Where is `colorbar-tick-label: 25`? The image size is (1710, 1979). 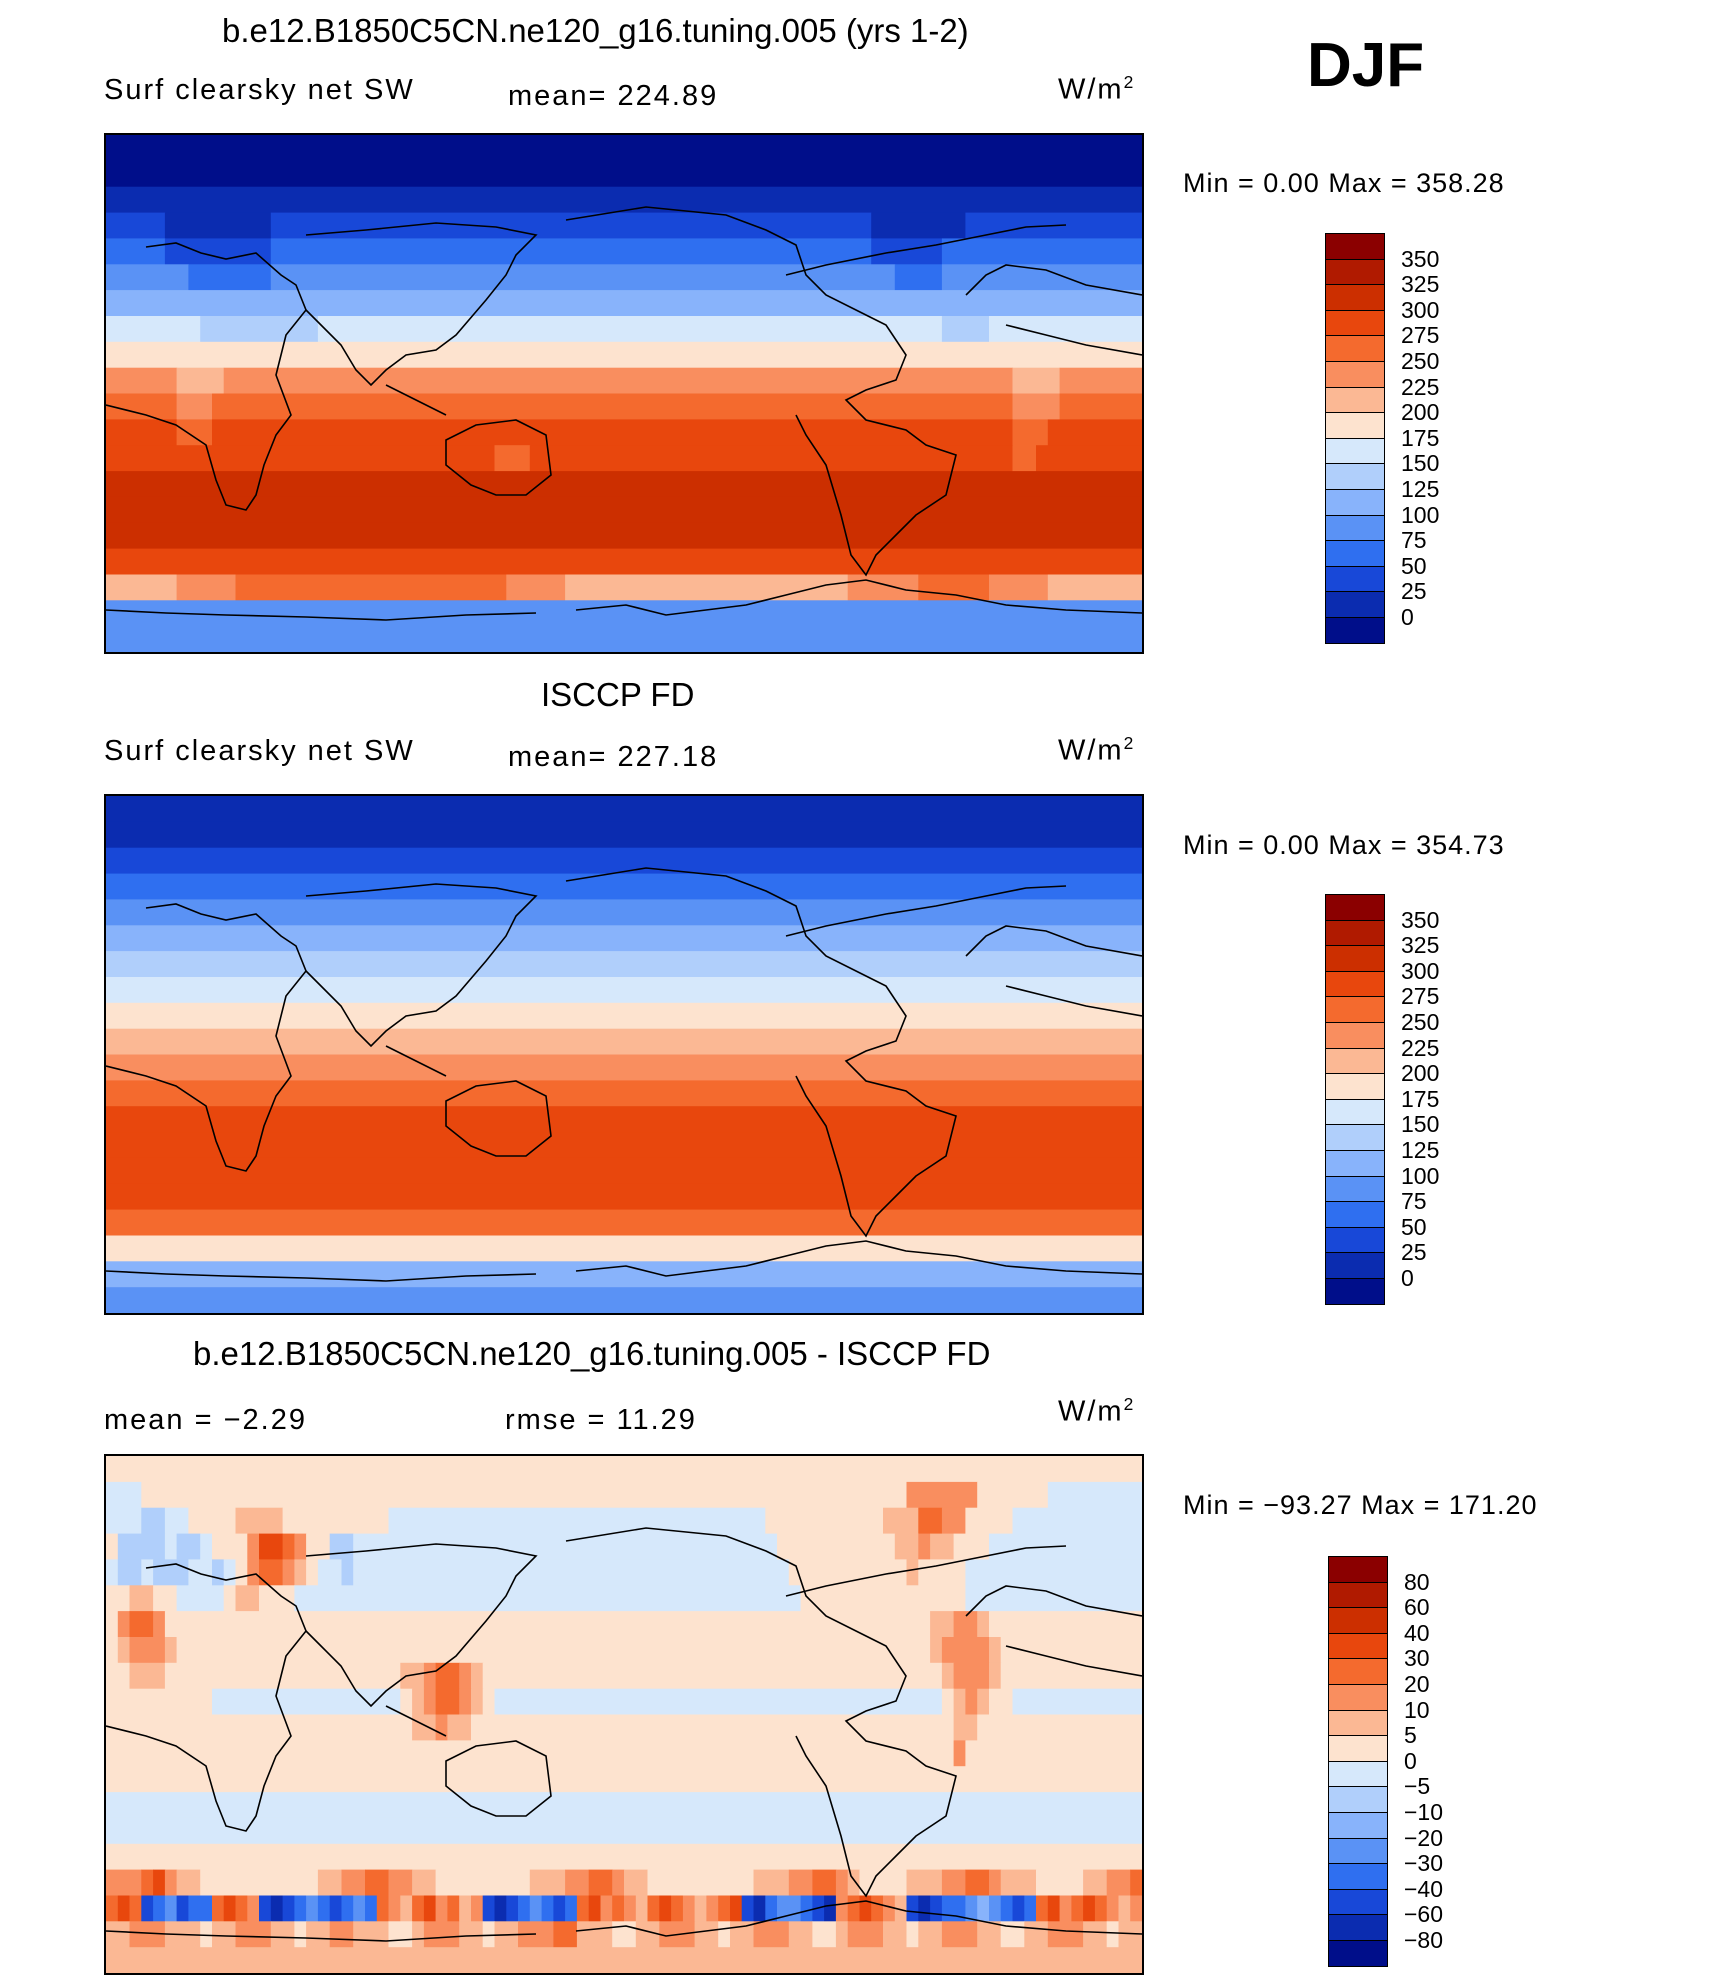 colorbar-tick-label: 25 is located at coordinates (1414, 1252).